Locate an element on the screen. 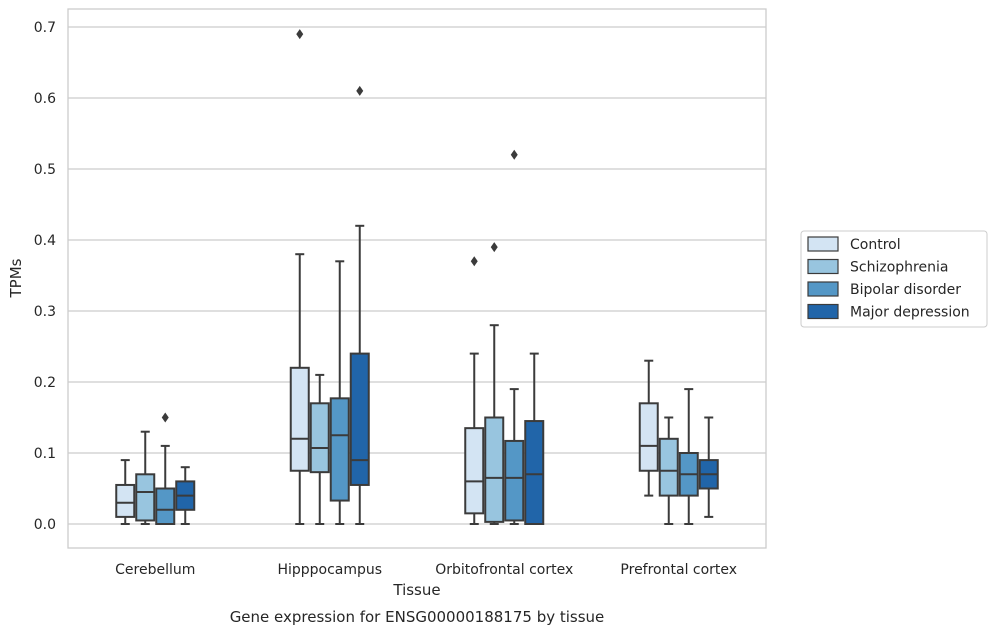 Image resolution: width=997 pixels, height=634 pixels. x-tick-label: Hipppocampus is located at coordinates (329, 570).